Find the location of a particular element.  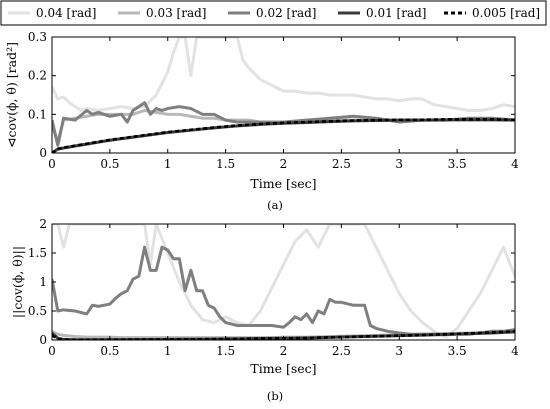

series-line-0.01 is located at coordinates (283, 135).